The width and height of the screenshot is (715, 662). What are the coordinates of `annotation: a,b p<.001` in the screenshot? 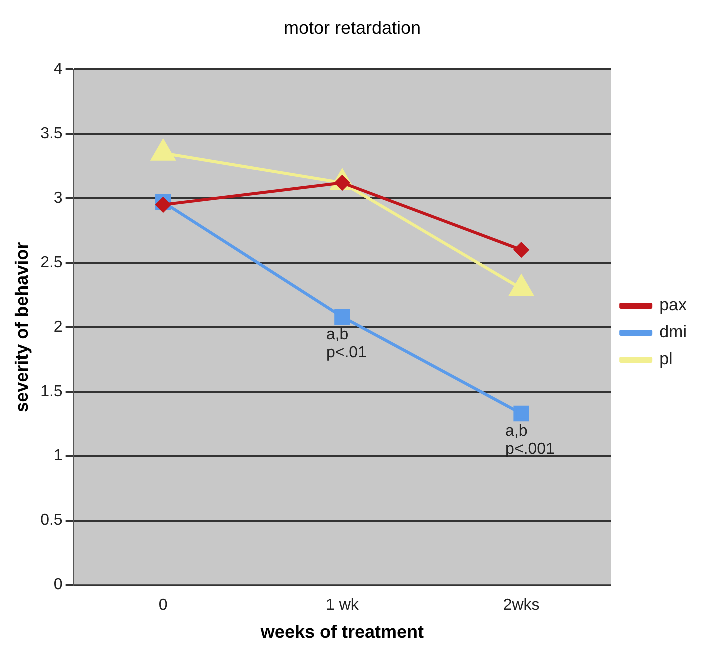 It's located at (531, 440).